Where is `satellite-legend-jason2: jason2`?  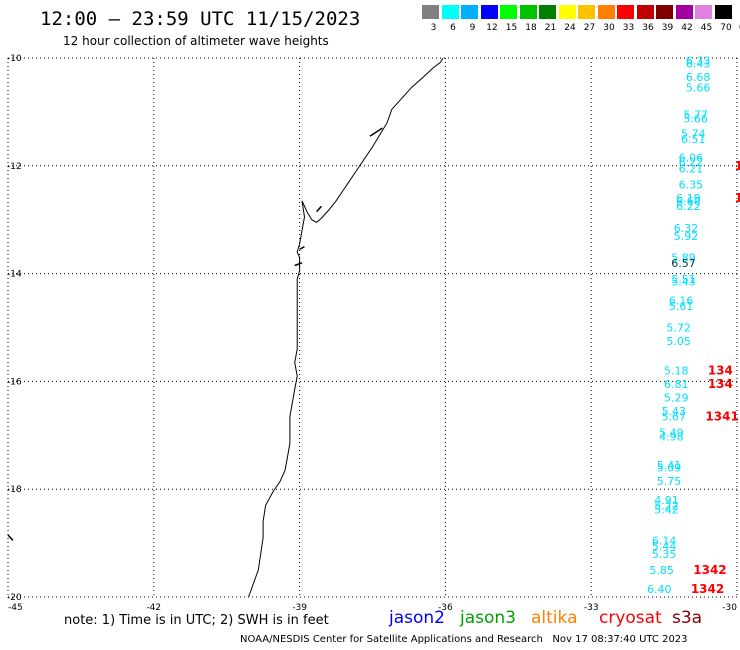 satellite-legend-jason2: jason2 is located at coordinates (417, 618).